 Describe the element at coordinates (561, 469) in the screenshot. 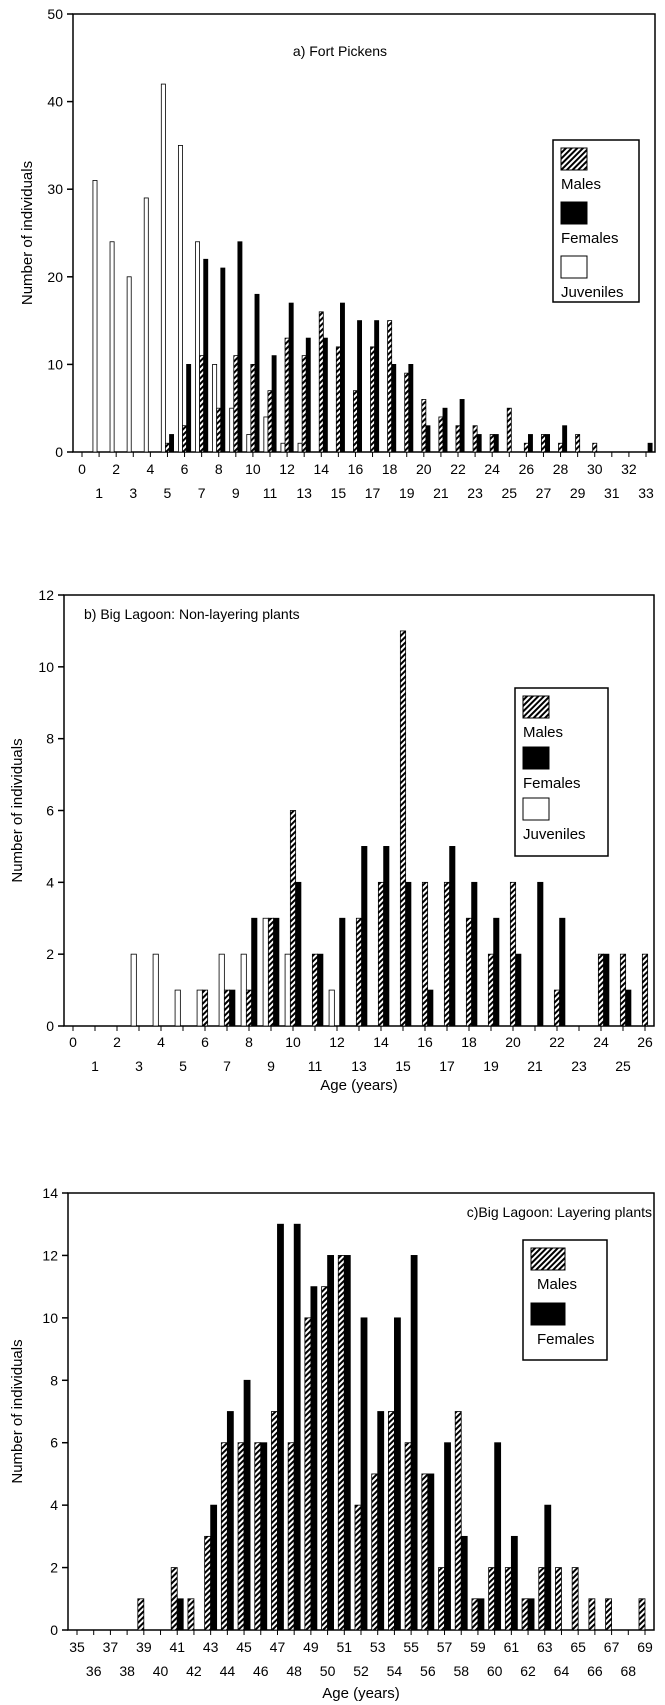

I see `x-tick-label: 28` at that location.